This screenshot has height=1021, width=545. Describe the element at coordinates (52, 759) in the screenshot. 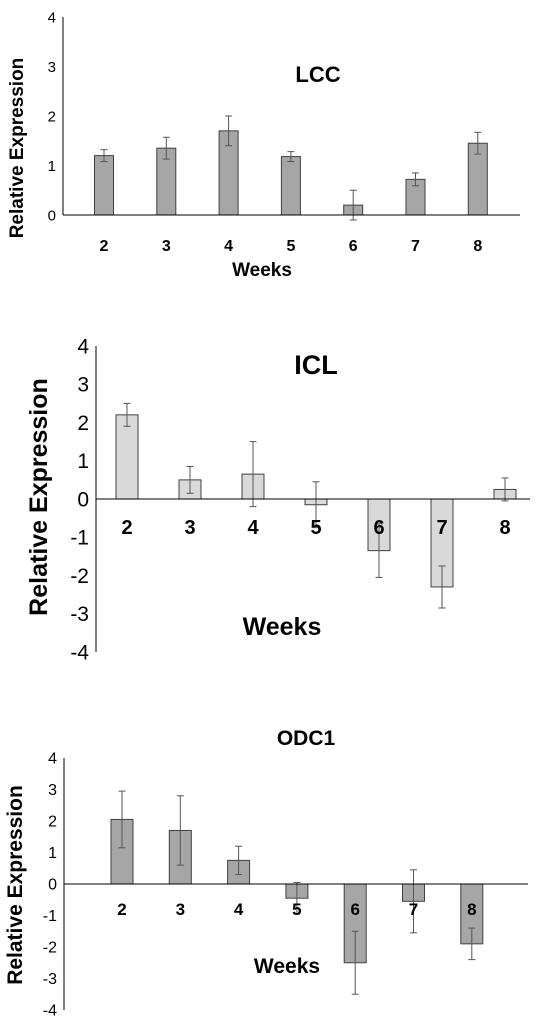

I see `odc1-y-tick-label: 4` at that location.